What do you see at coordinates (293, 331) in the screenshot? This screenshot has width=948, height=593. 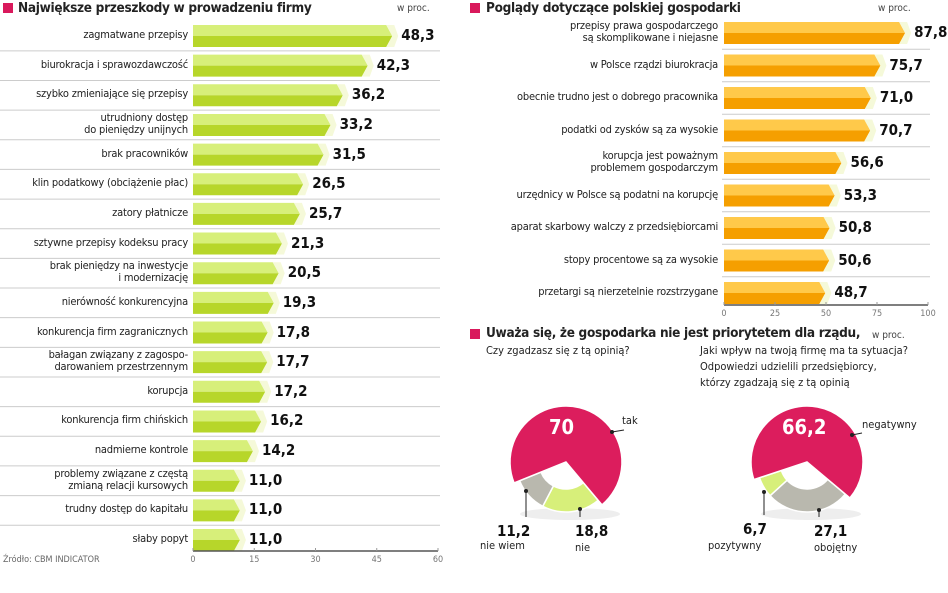 I see `bar-value: 17,8` at bounding box center [293, 331].